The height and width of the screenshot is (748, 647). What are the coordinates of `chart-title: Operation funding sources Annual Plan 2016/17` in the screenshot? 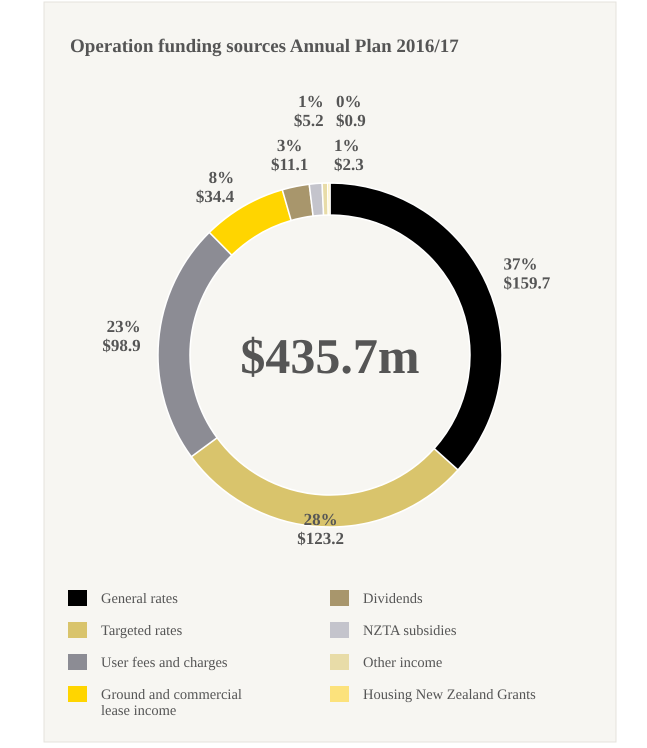 It's located at (265, 46).